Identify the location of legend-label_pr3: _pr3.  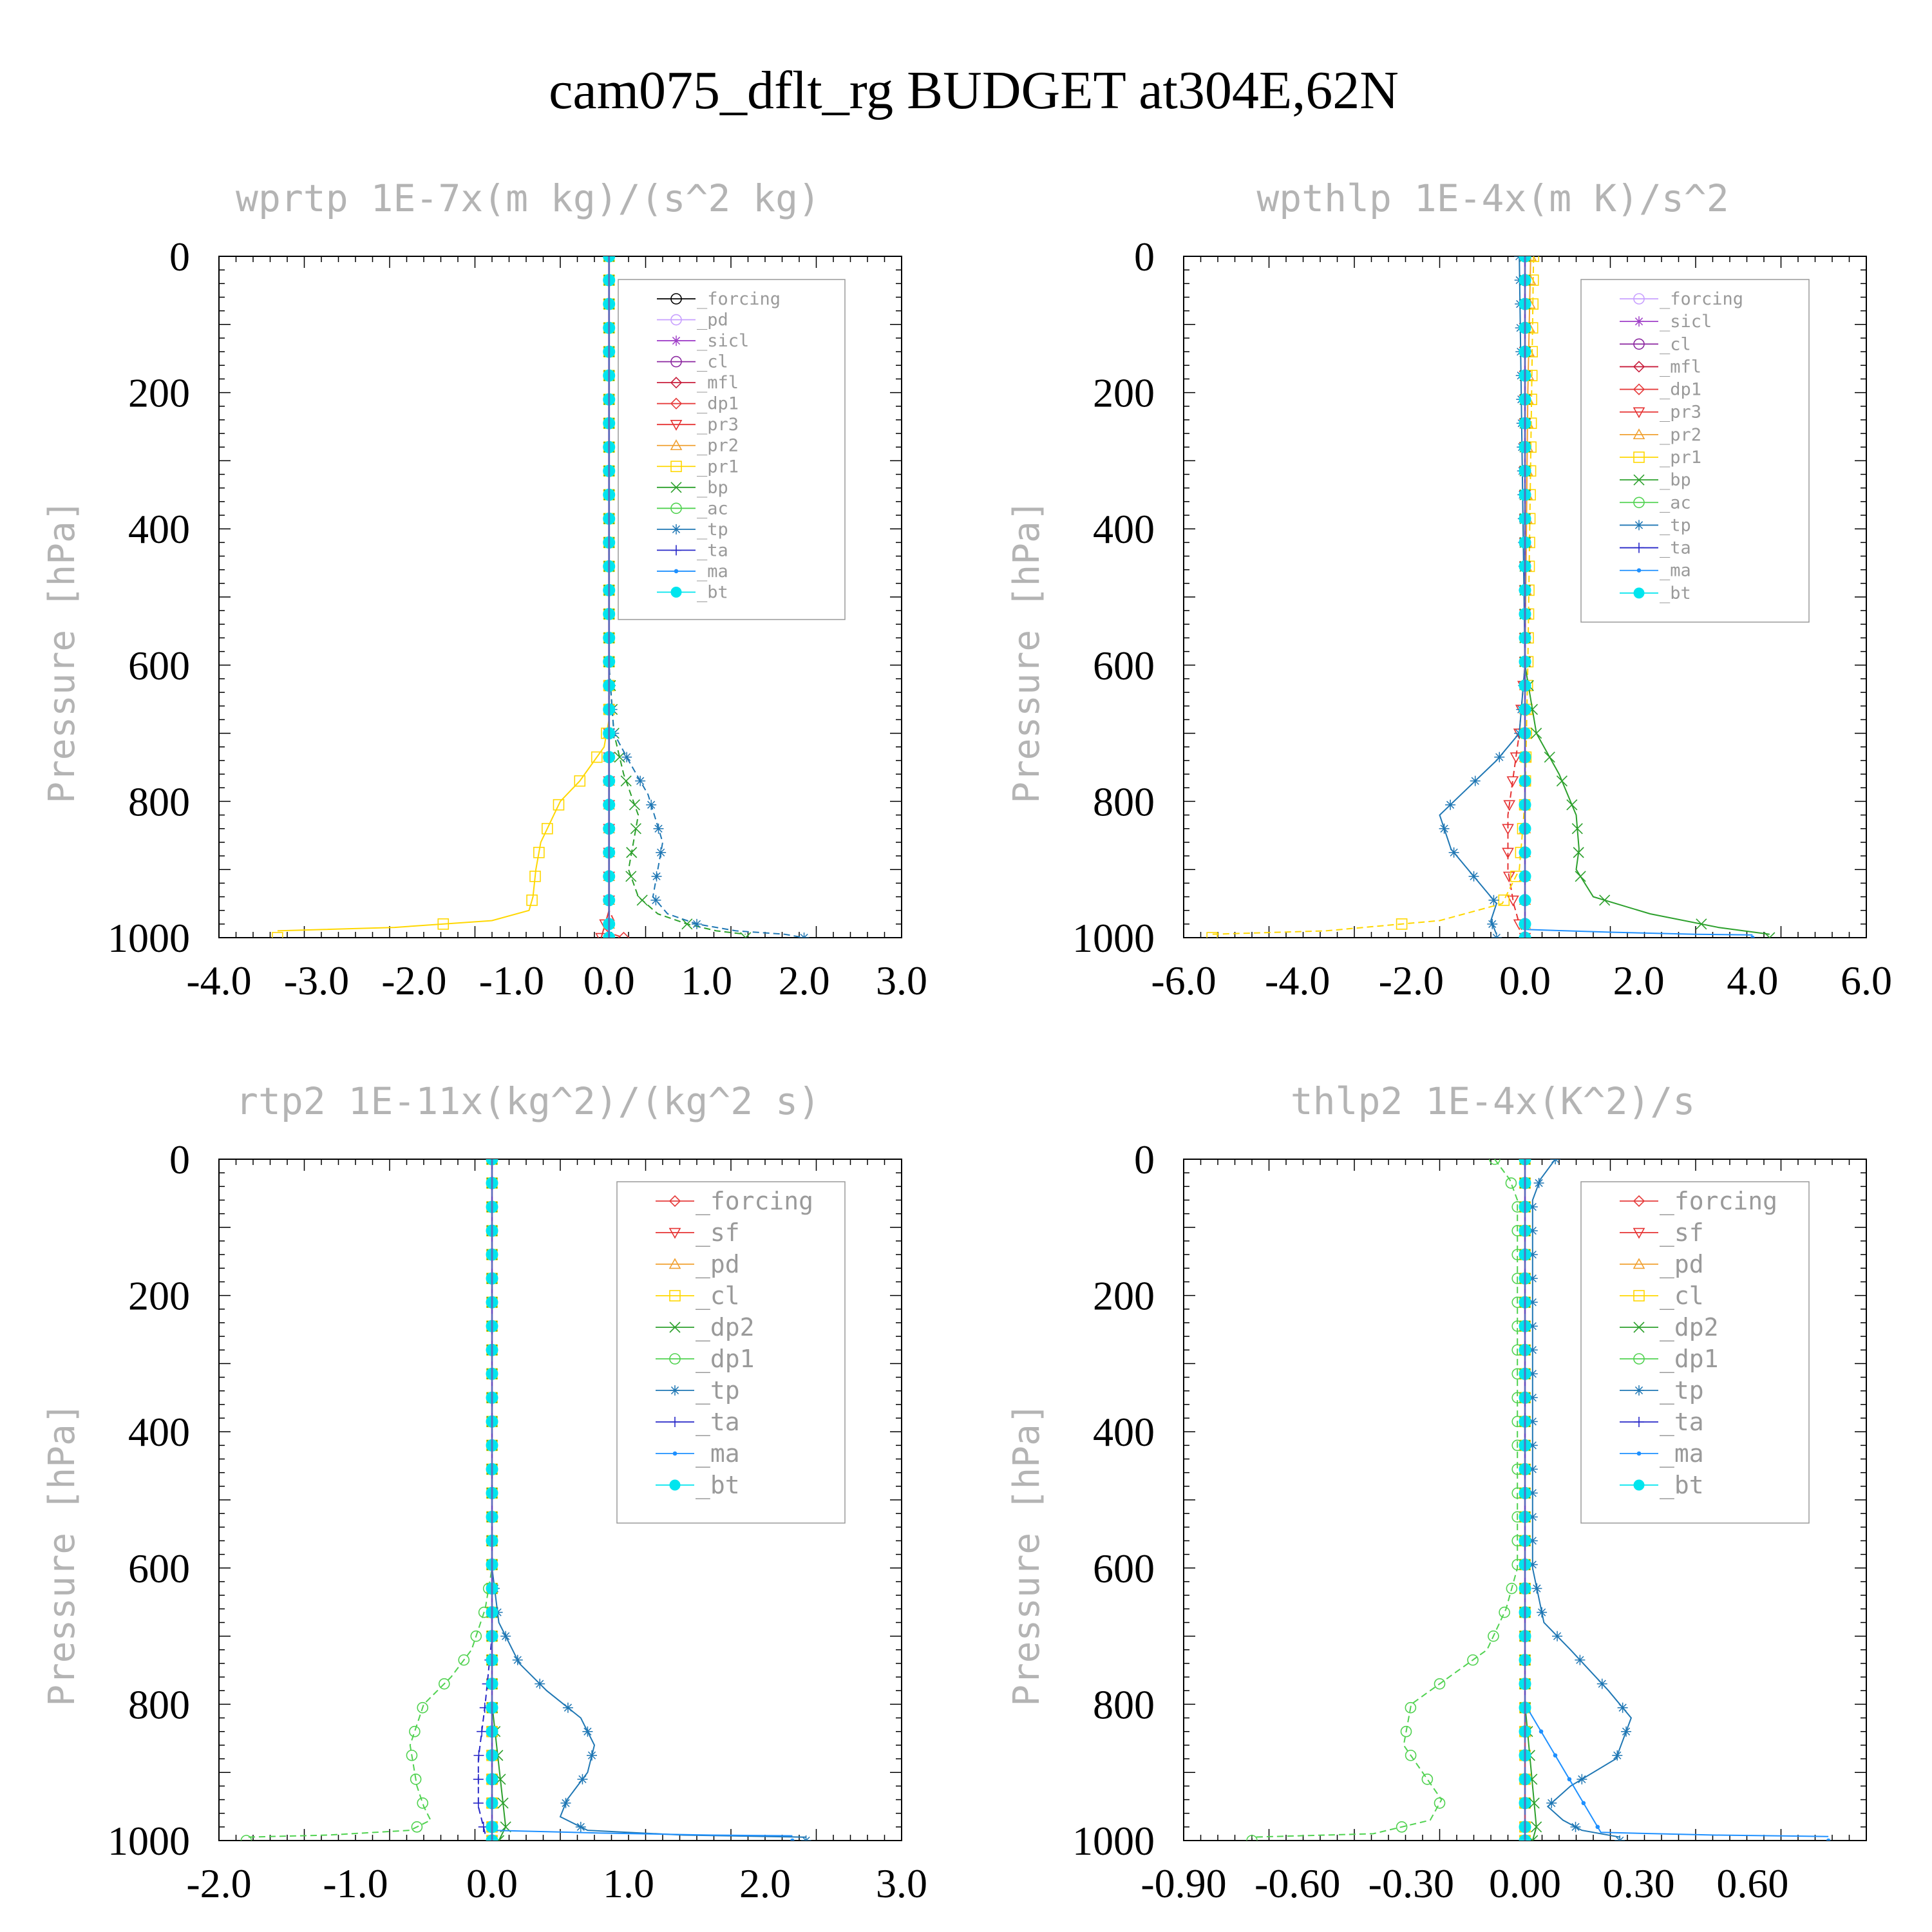
(718, 425).